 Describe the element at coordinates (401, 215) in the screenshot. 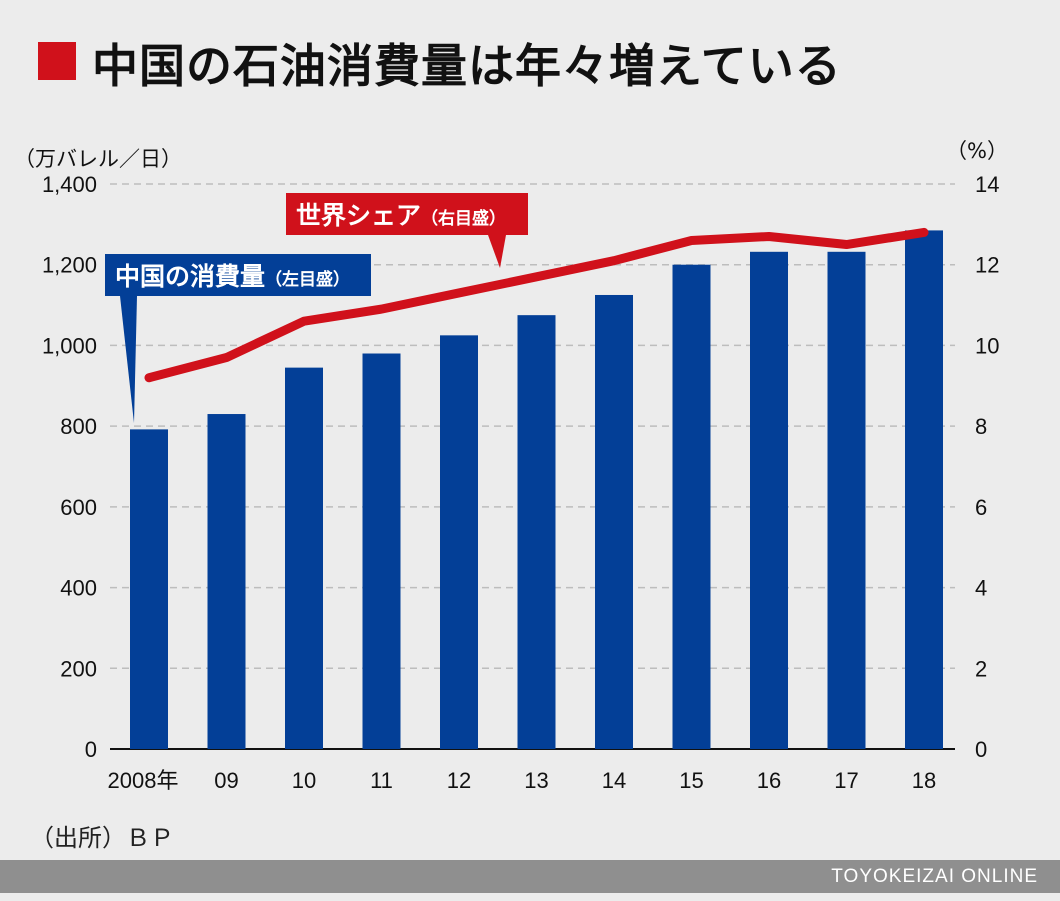

I see `callout-share-label: 世界シェア（右目盛）` at that location.